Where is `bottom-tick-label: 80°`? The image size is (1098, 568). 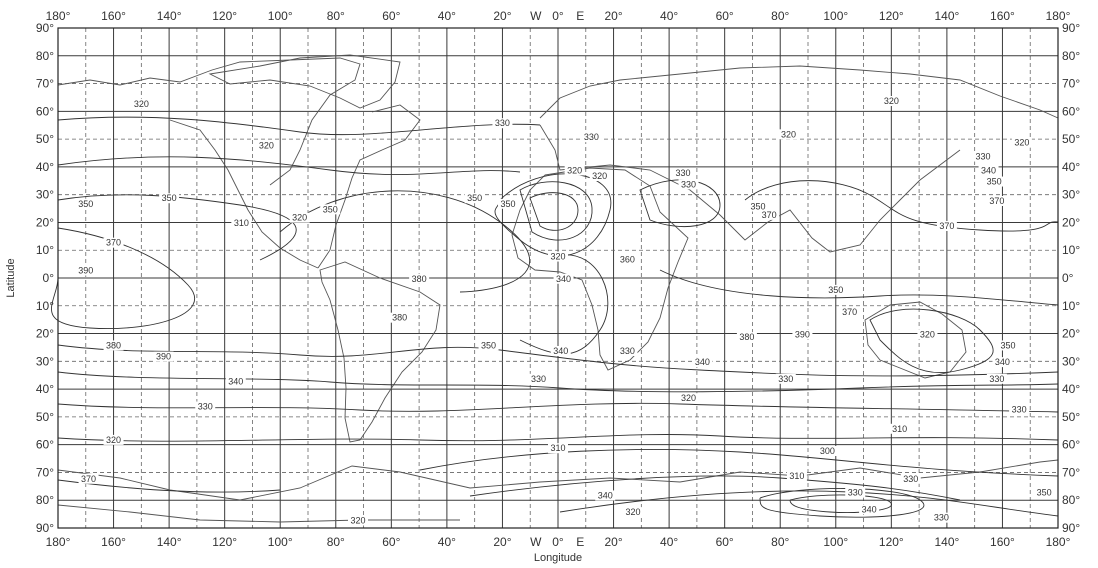 bottom-tick-label: 80° is located at coordinates (780, 542).